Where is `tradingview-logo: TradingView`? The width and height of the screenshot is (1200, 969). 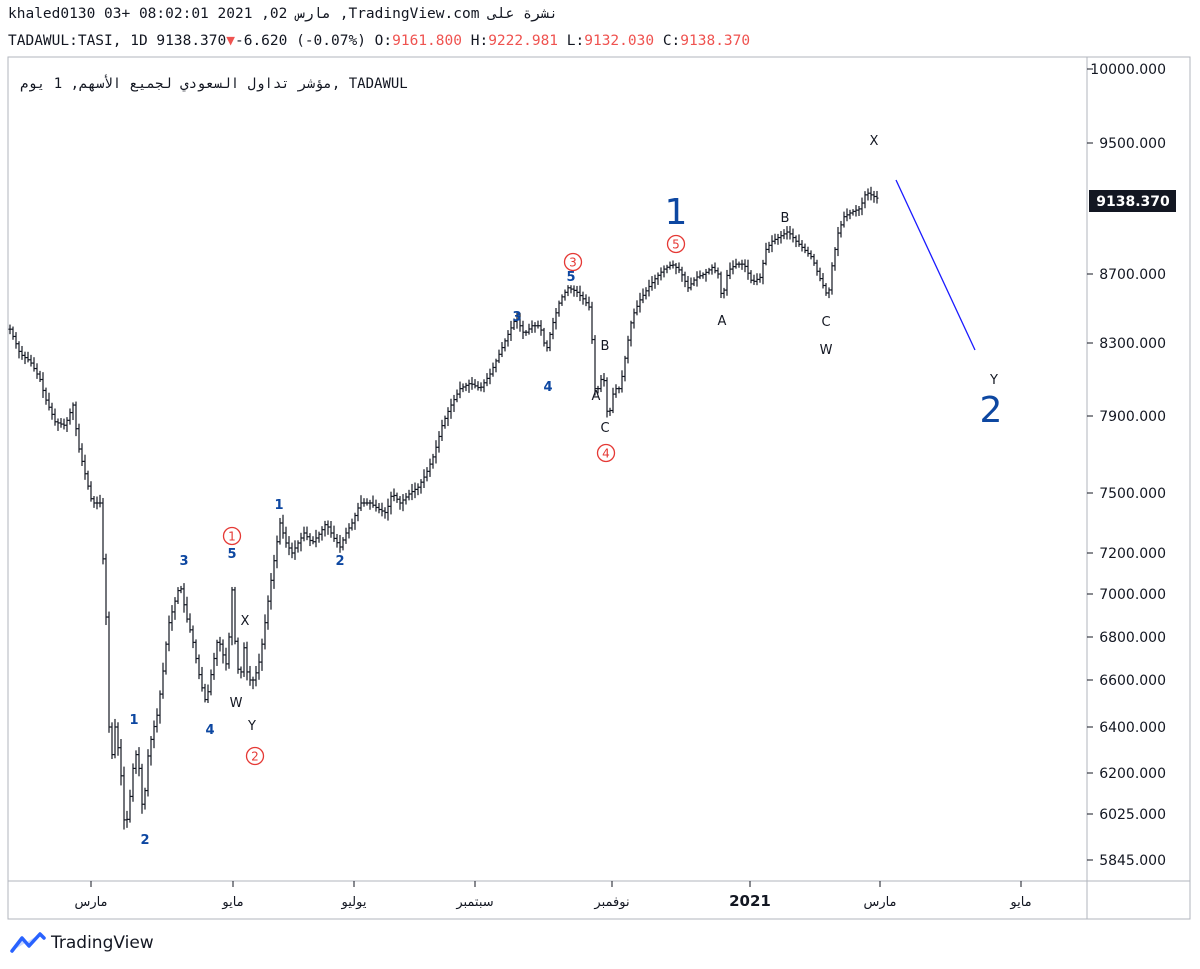
tradingview-logo: TradingView is located at coordinates (82, 943).